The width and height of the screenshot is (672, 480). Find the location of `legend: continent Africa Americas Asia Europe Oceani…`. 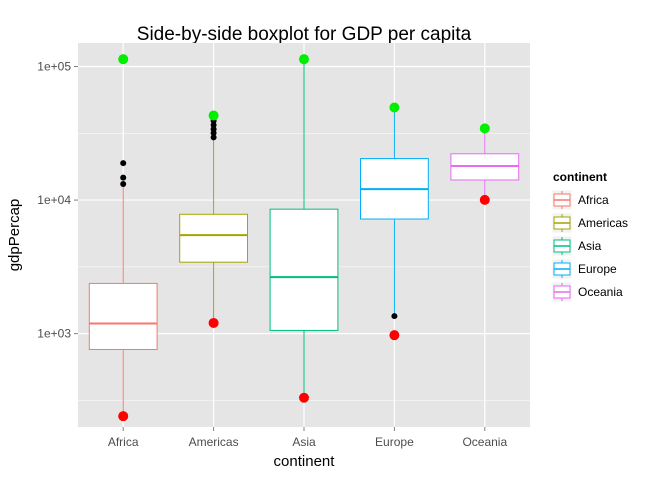

legend: continent Africa Americas Asia Europe Oceani… is located at coordinates (589, 236).